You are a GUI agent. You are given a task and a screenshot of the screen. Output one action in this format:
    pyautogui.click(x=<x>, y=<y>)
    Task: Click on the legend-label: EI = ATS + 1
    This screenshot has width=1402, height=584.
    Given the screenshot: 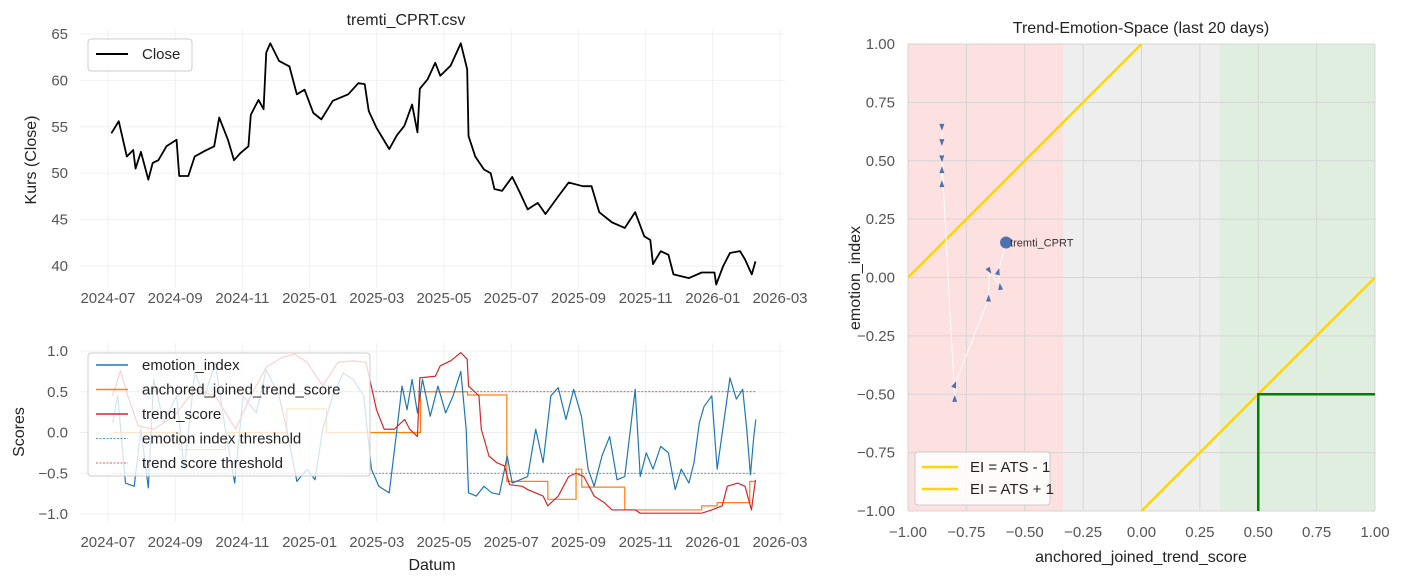 What is the action you would take?
    pyautogui.click(x=1012, y=489)
    